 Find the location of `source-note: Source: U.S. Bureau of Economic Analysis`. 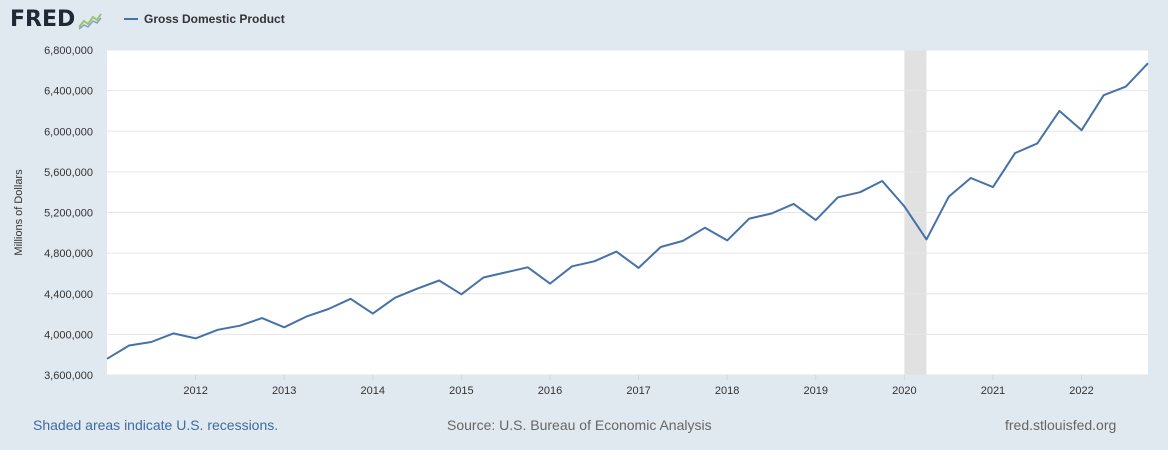

source-note: Source: U.S. Bureau of Economic Analysis is located at coordinates (579, 425).